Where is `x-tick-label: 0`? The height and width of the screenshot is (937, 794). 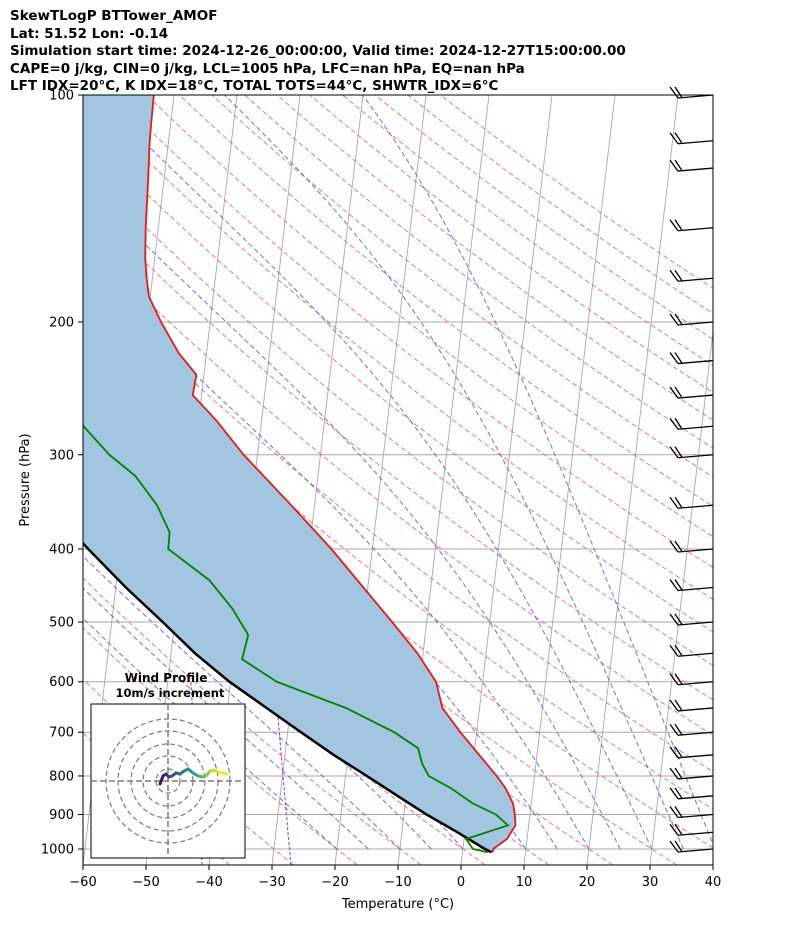 x-tick-label: 0 is located at coordinates (461, 882).